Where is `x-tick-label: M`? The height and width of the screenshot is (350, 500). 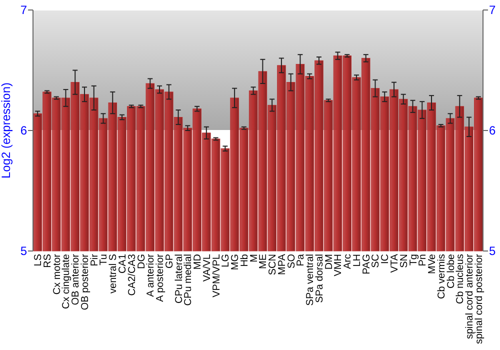
x-tick-label: M is located at coordinates (254, 258).